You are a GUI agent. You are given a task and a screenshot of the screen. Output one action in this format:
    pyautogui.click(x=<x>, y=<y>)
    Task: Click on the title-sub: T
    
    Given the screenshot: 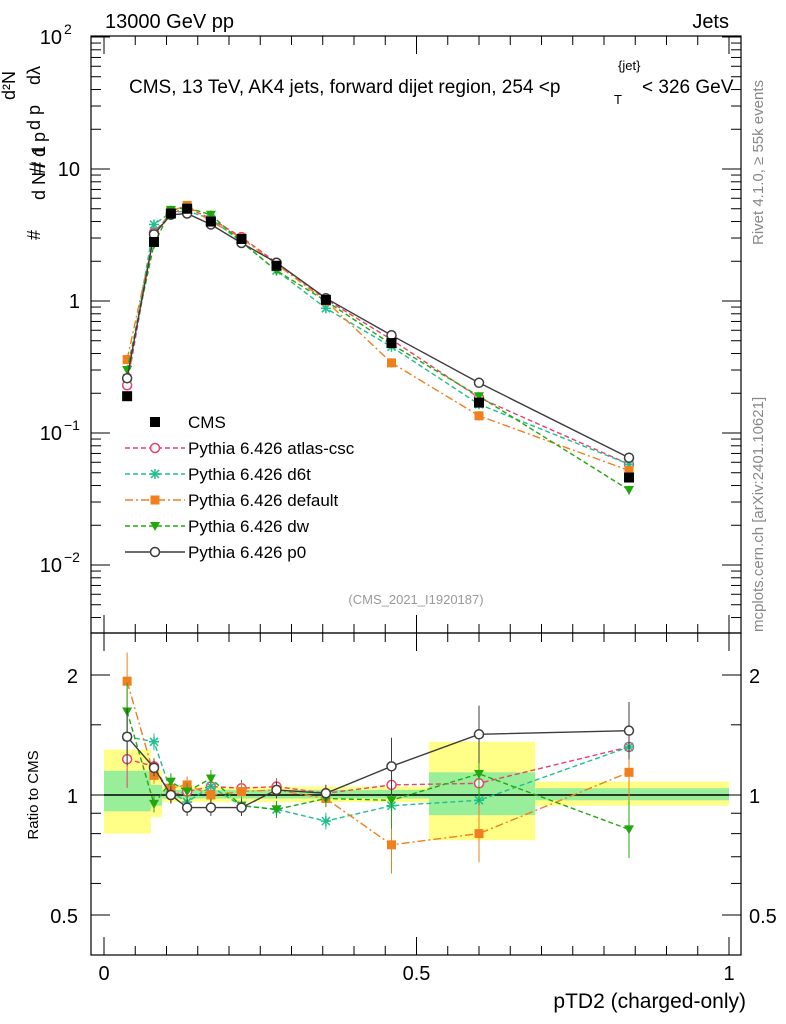 What is the action you would take?
    pyautogui.click(x=618, y=99)
    